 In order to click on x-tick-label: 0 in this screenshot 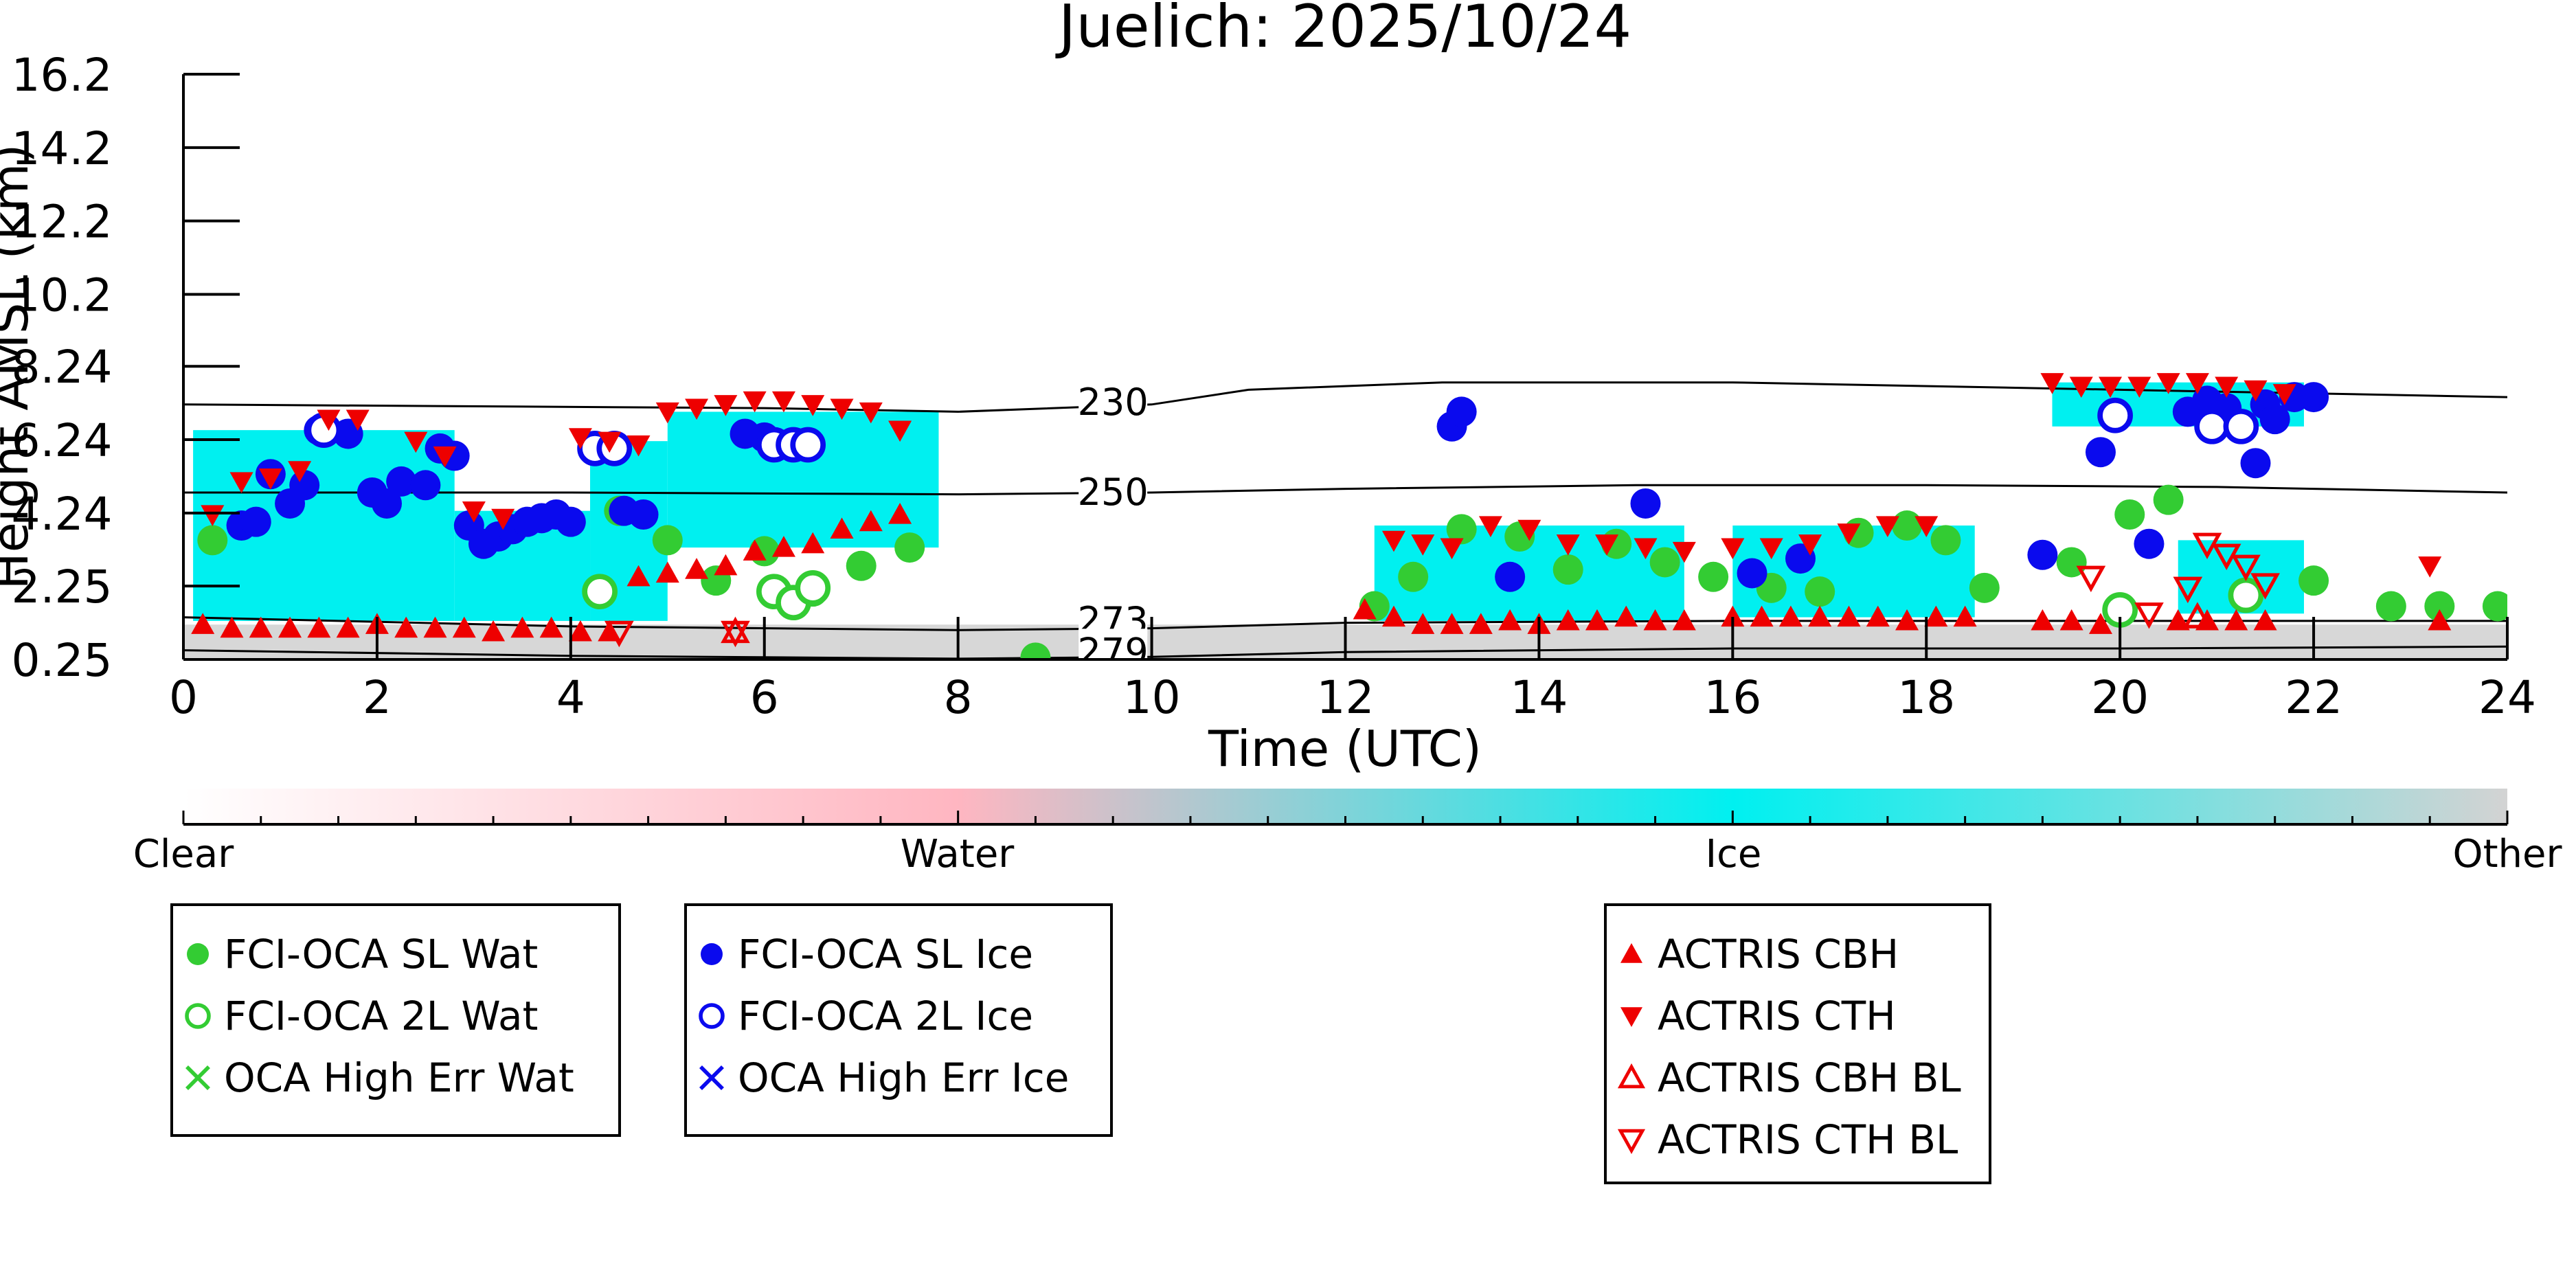, I will do `click(183, 697)`.